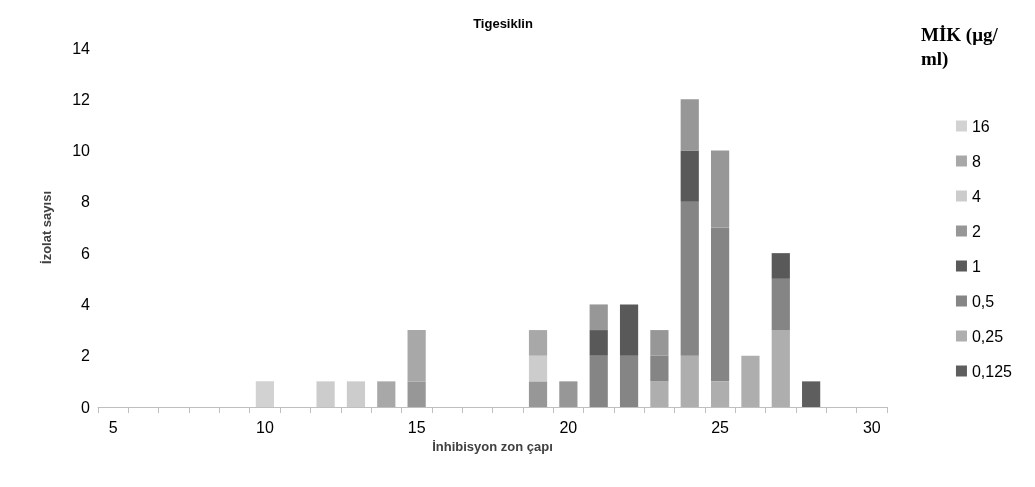 This screenshot has height=487, width=1035. What do you see at coordinates (983, 301) in the screenshot?
I see `legend-label: 0,5` at bounding box center [983, 301].